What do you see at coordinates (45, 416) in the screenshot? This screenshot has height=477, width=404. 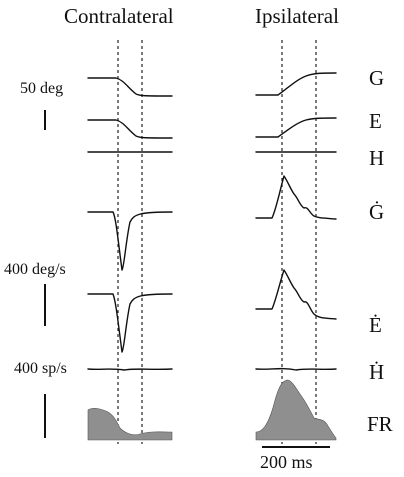 I see `firing-scale-bar` at bounding box center [45, 416].